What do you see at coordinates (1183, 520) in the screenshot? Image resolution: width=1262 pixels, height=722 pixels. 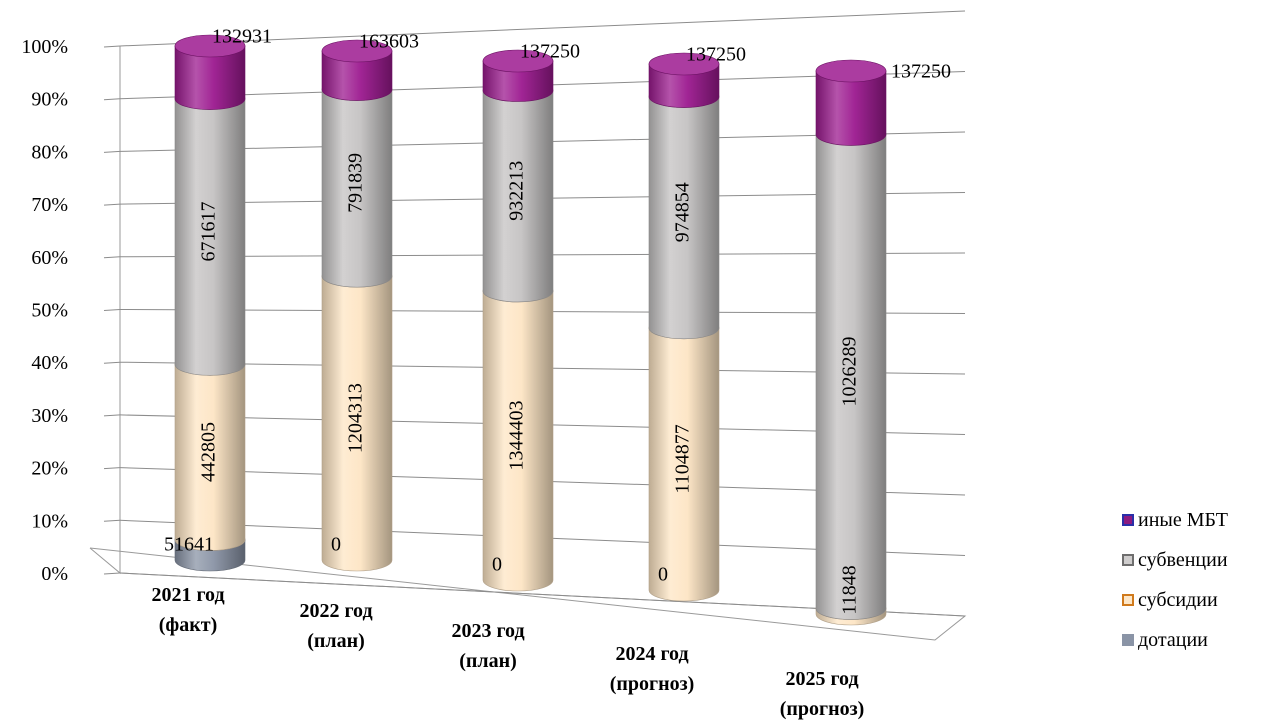 I see `legend-label-other: иные МБТ` at bounding box center [1183, 520].